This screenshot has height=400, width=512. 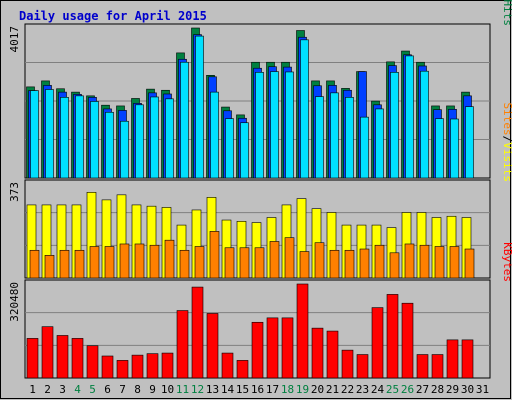 What do you see at coordinates (14, 302) in the screenshot?
I see `ymax-label: 320480` at bounding box center [14, 302].